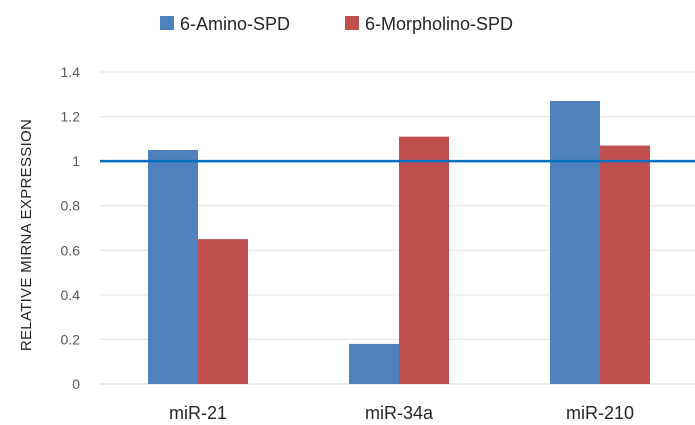 This screenshot has width=695, height=425. What do you see at coordinates (71, 117) in the screenshot?
I see `y-tick-label: 1.2` at bounding box center [71, 117].